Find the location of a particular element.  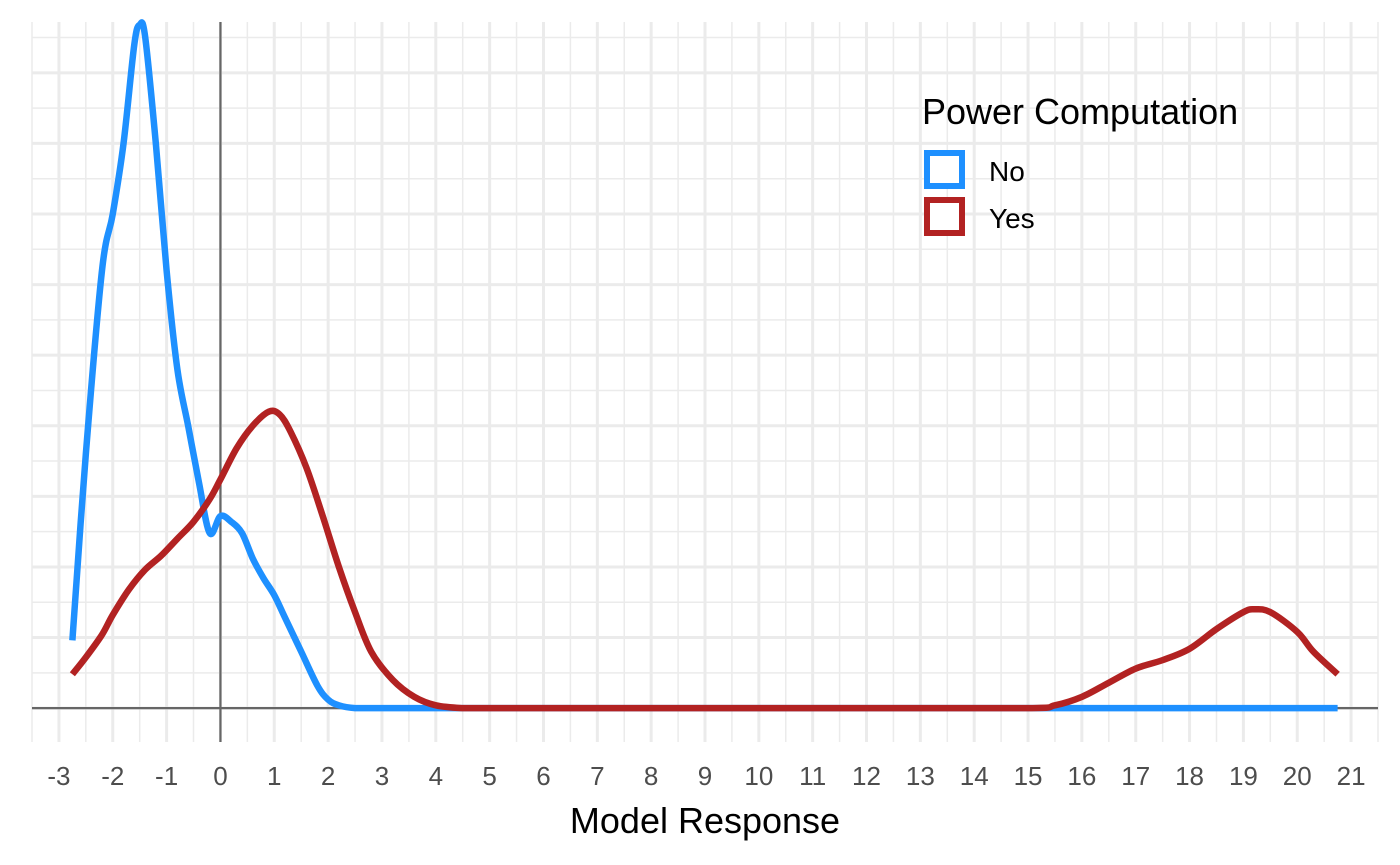

x-tick-label: 14 is located at coordinates (974, 776).